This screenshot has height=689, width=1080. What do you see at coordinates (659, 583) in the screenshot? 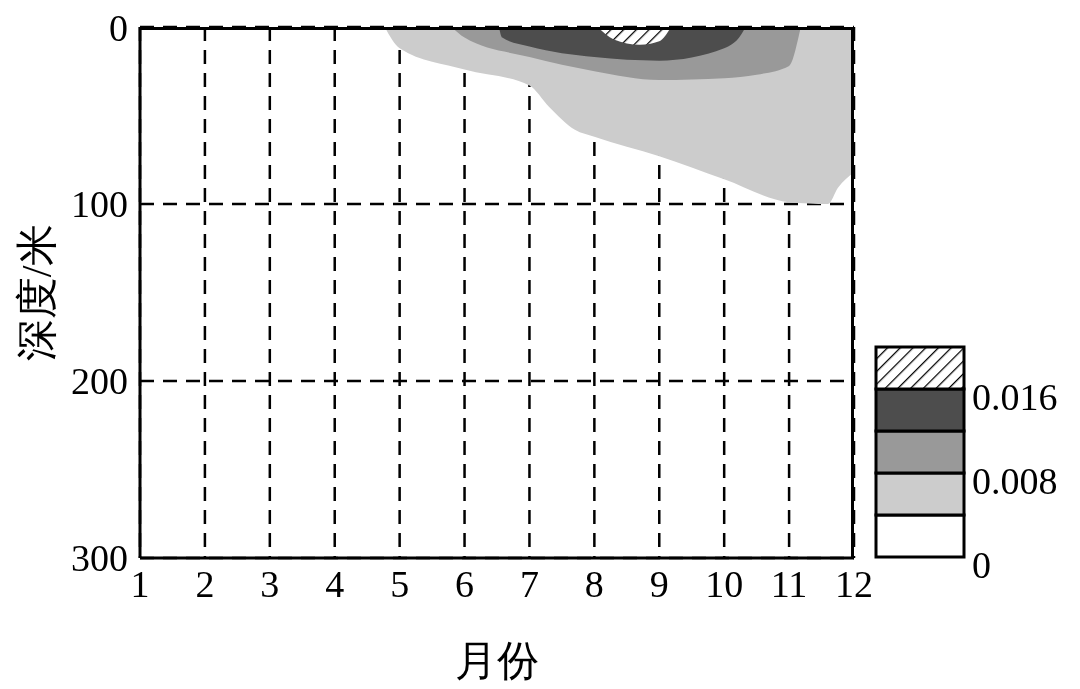
I see `x-tick-label: 9` at bounding box center [659, 583].